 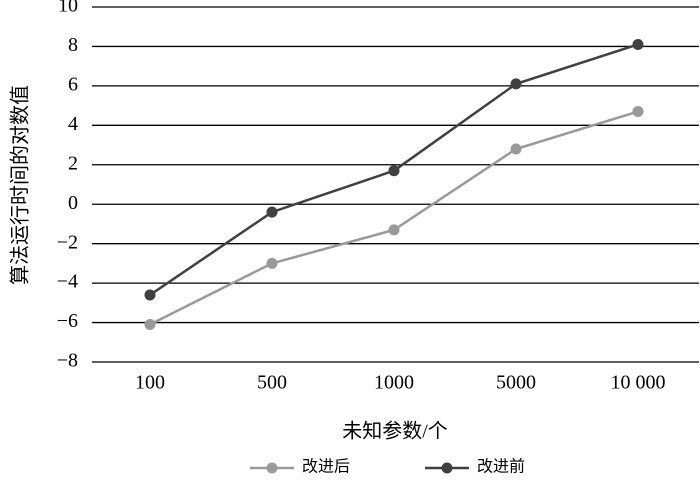 I want to click on x-tick-label: 100, so click(x=150, y=383).